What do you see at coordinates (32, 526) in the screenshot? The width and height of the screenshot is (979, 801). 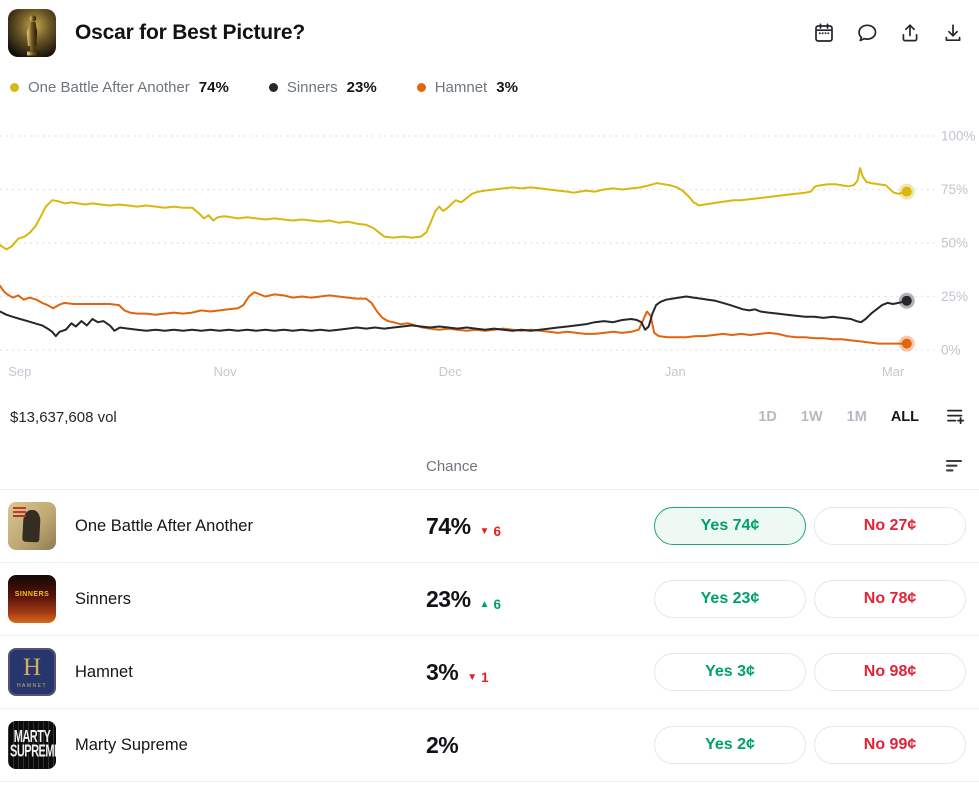 I see `one-battle-after-another-poster` at bounding box center [32, 526].